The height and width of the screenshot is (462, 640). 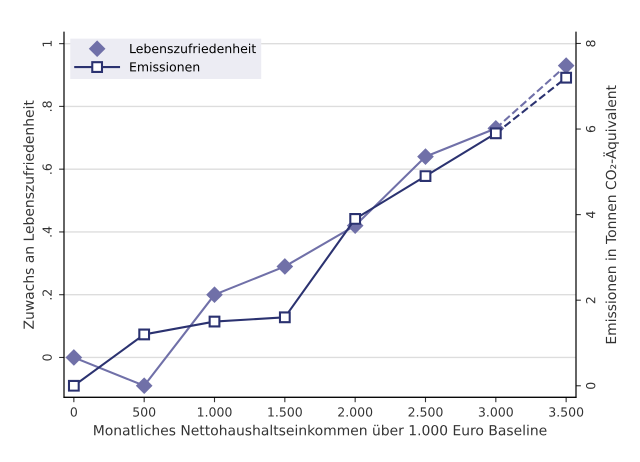 What do you see at coordinates (47, 169) in the screenshot?
I see `y-tick-label: .6` at bounding box center [47, 169].